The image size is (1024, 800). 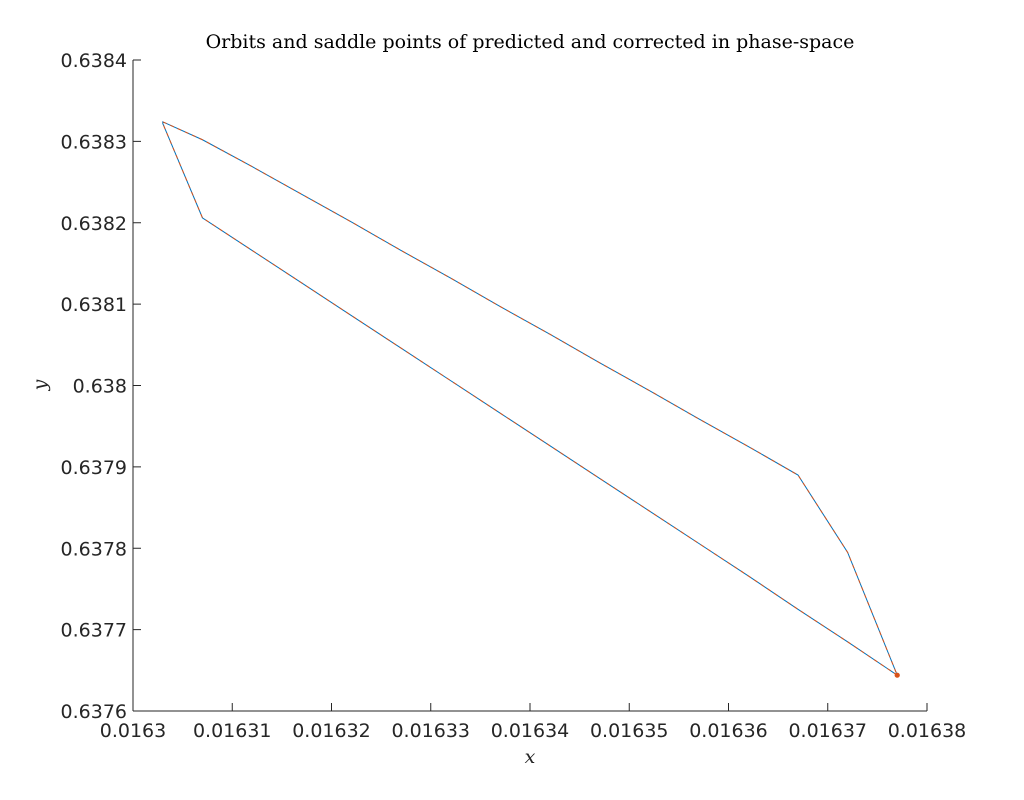 I want to click on y-axis-label: y, so click(x=40, y=385).